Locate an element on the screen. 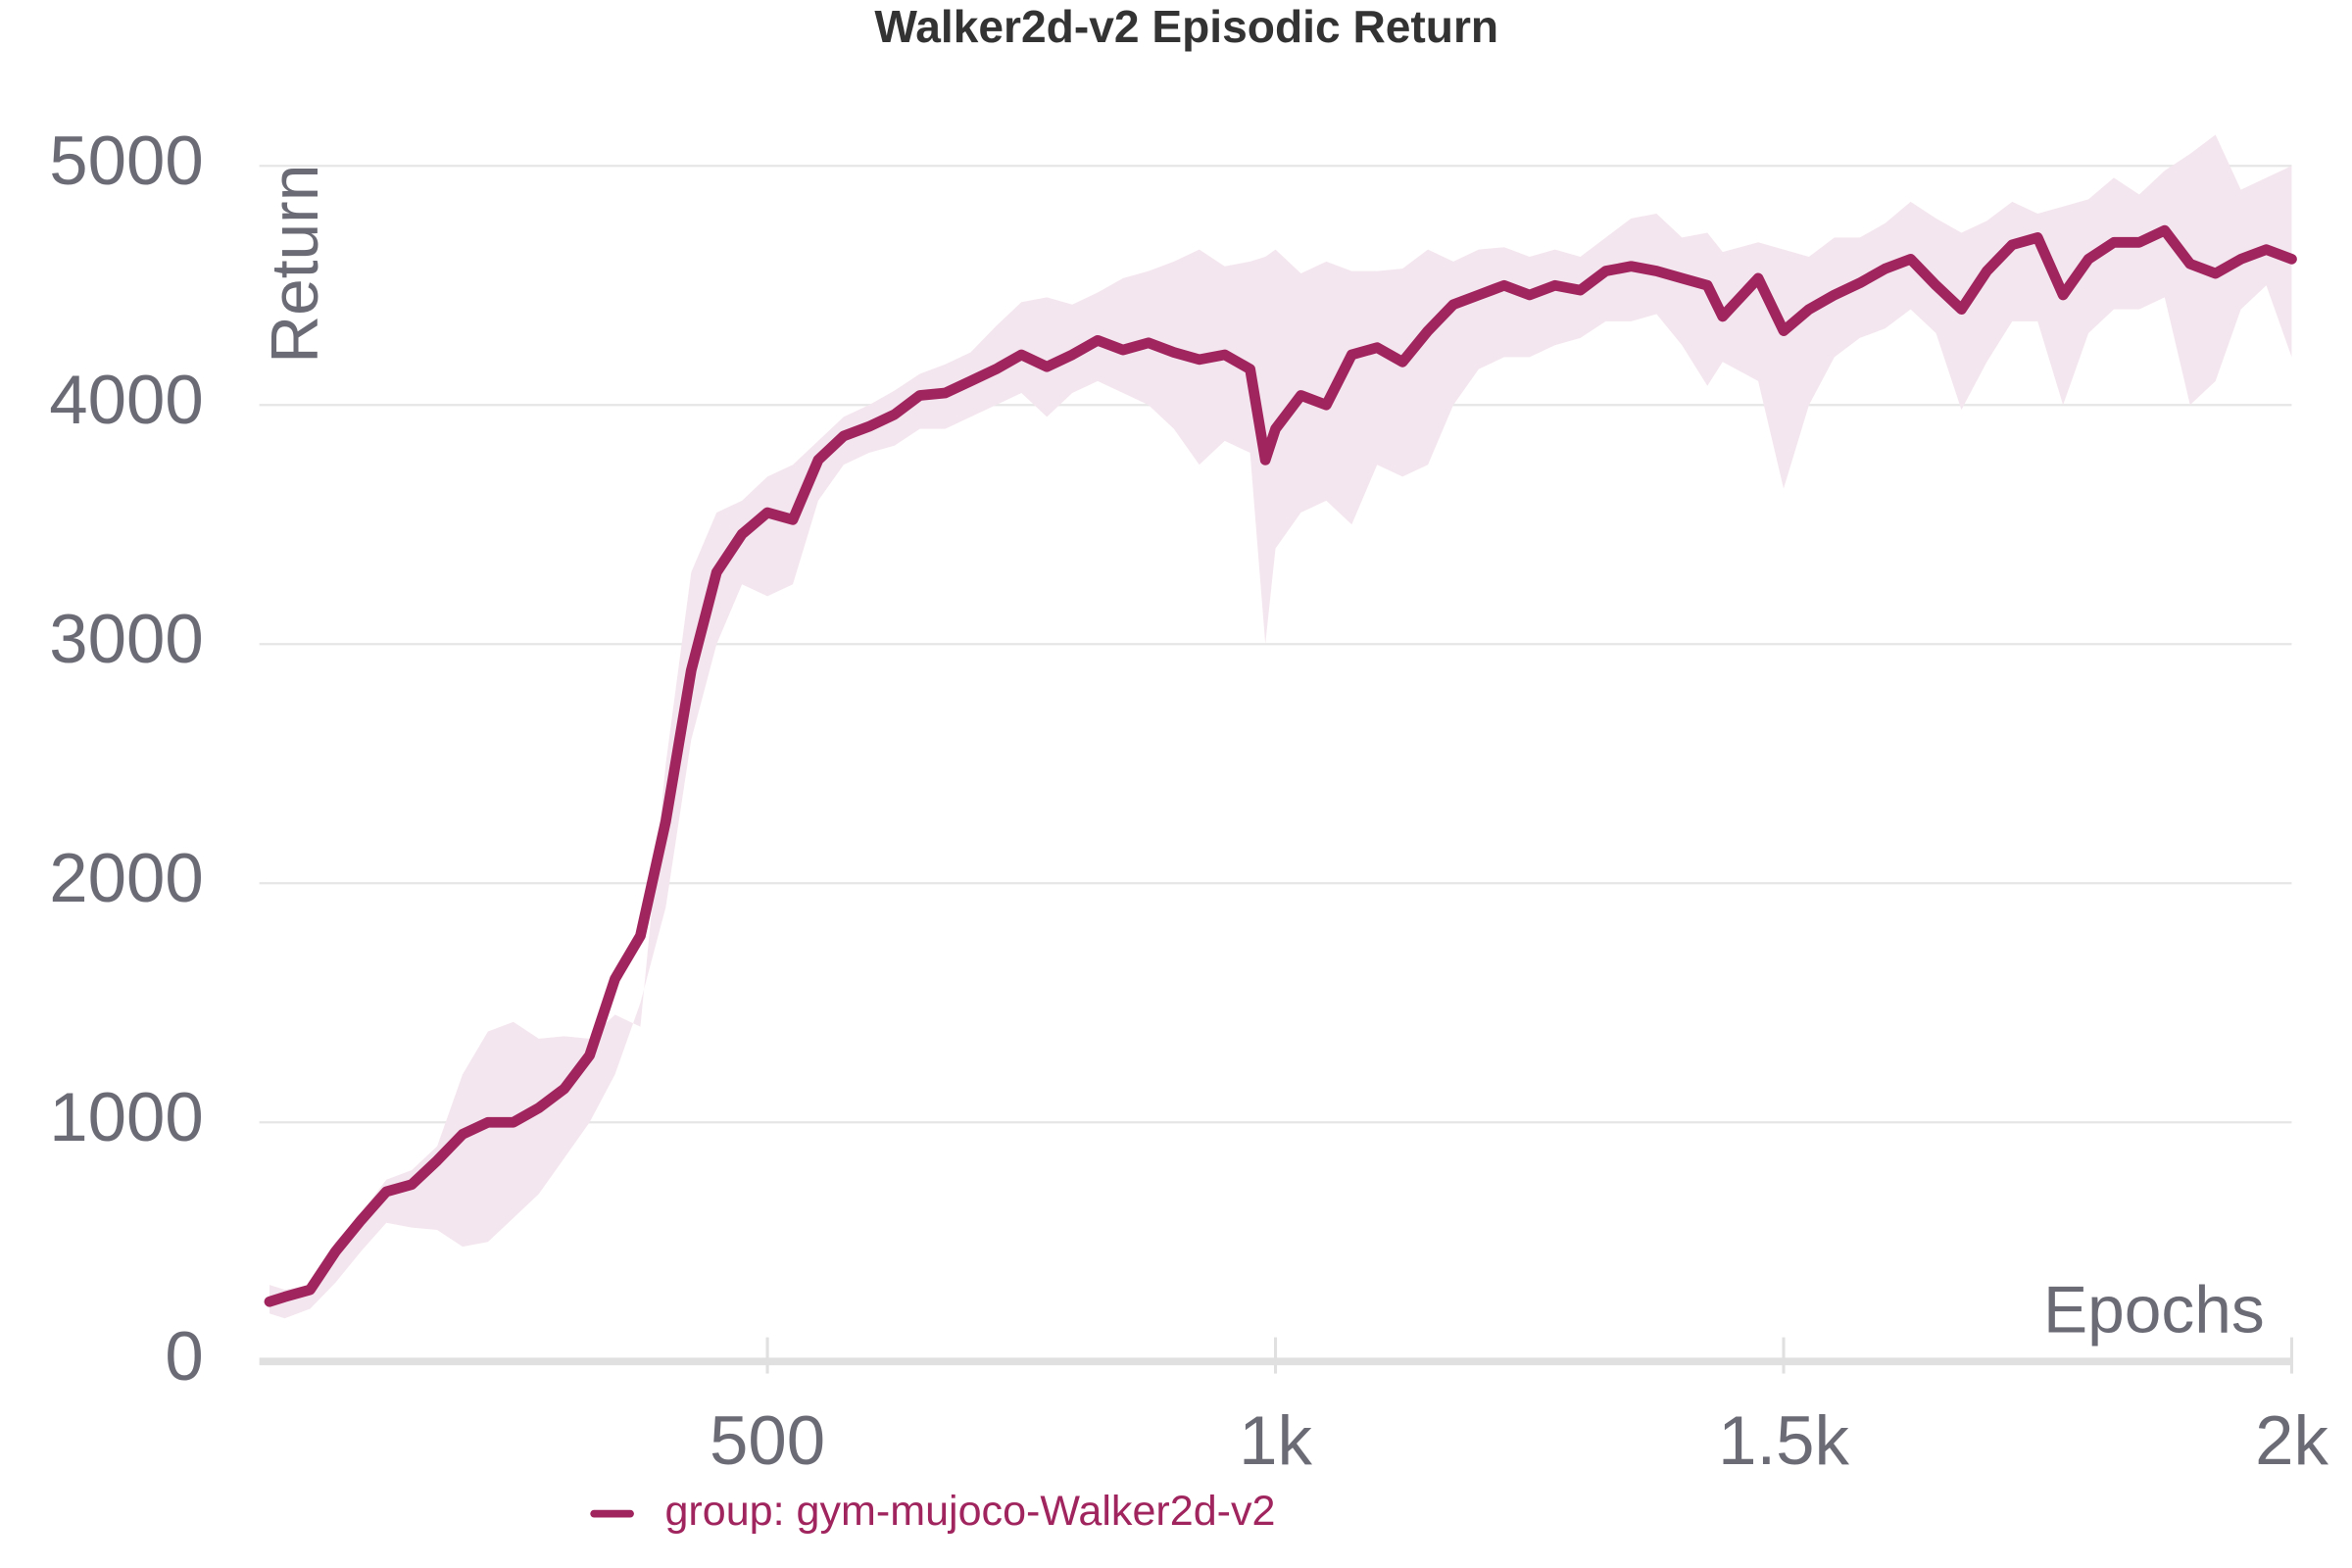 The width and height of the screenshot is (2352, 1568). x-axis-label: Epochs is located at coordinates (2154, 1310).